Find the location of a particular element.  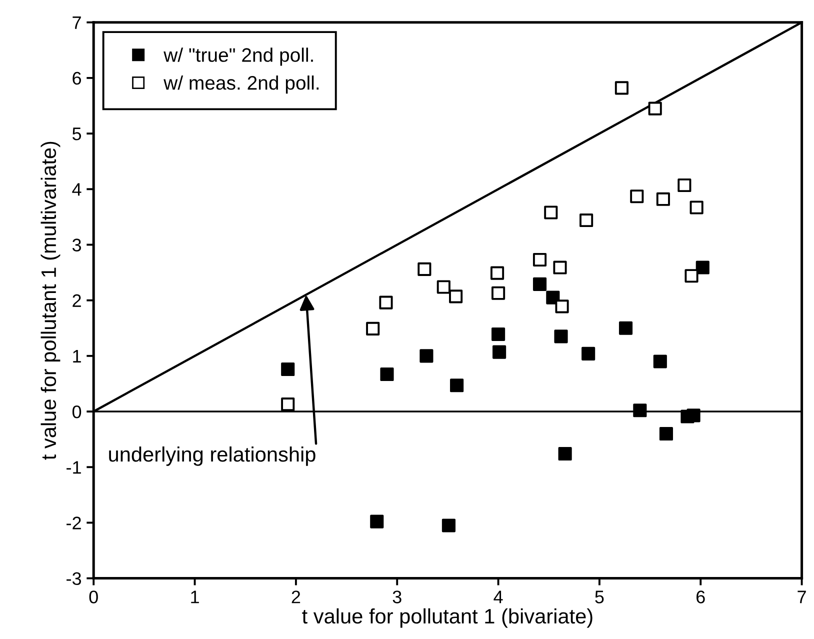

y-tick-label: 2 is located at coordinates (76, 300).